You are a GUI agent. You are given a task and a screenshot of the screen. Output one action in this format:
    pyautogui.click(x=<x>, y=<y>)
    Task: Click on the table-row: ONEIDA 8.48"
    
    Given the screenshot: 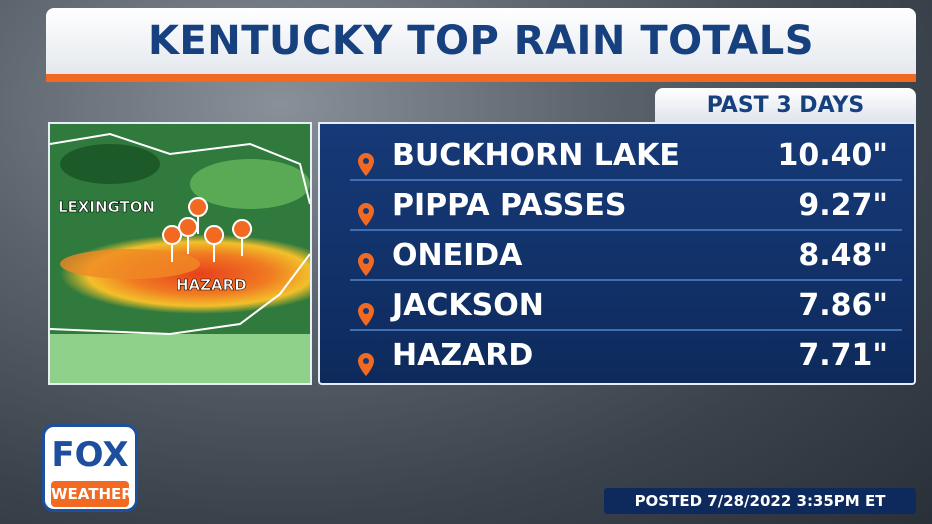 What is the action you would take?
    pyautogui.click(x=626, y=255)
    